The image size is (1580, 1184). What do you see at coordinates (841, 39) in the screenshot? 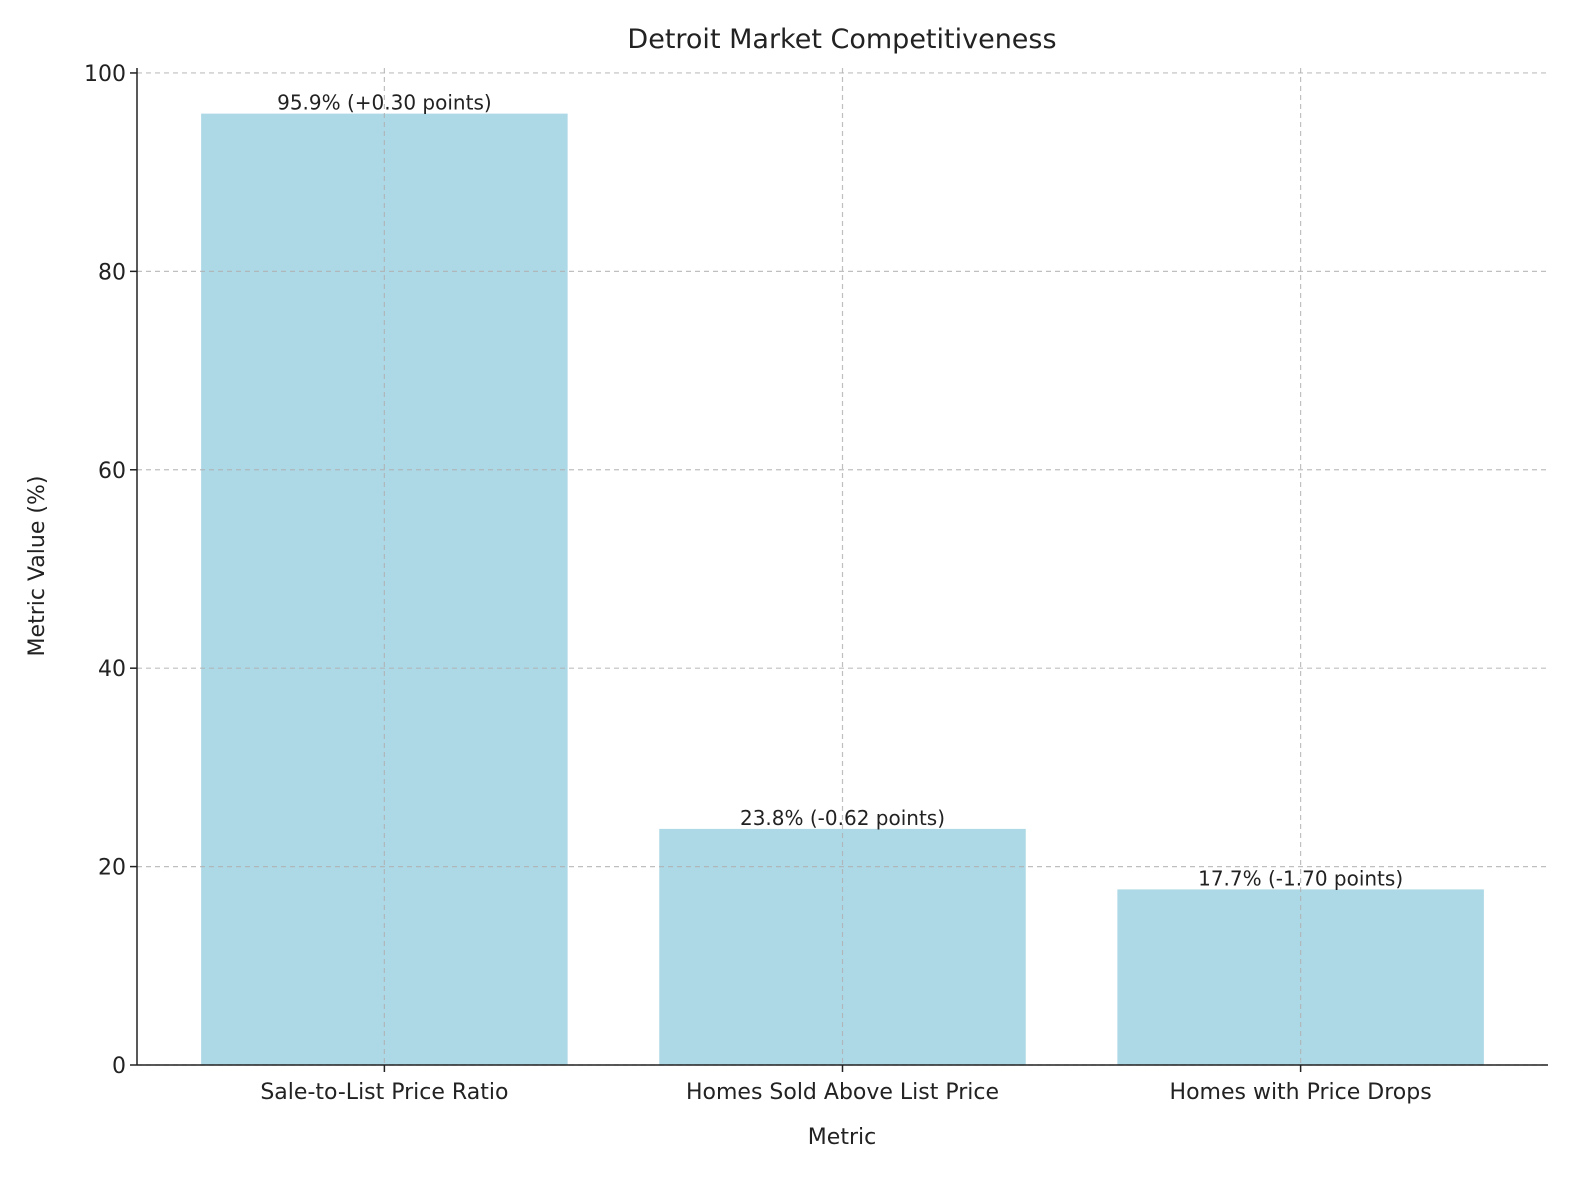
I see `chart-title: Detroit Market Competitiveness` at bounding box center [841, 39].